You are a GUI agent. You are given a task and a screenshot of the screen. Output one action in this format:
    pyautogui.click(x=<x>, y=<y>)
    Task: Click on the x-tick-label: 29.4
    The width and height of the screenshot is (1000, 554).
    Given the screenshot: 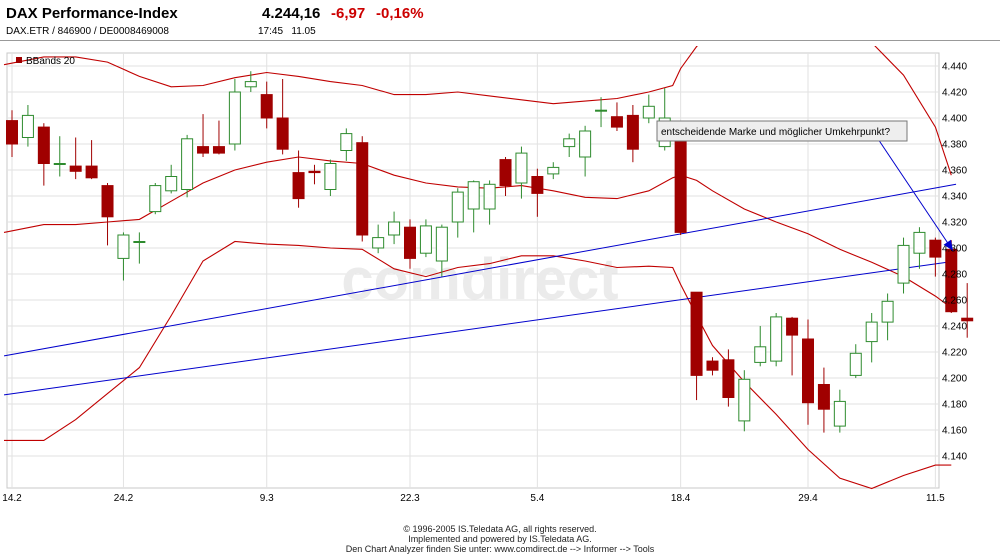 What is the action you would take?
    pyautogui.click(x=808, y=498)
    